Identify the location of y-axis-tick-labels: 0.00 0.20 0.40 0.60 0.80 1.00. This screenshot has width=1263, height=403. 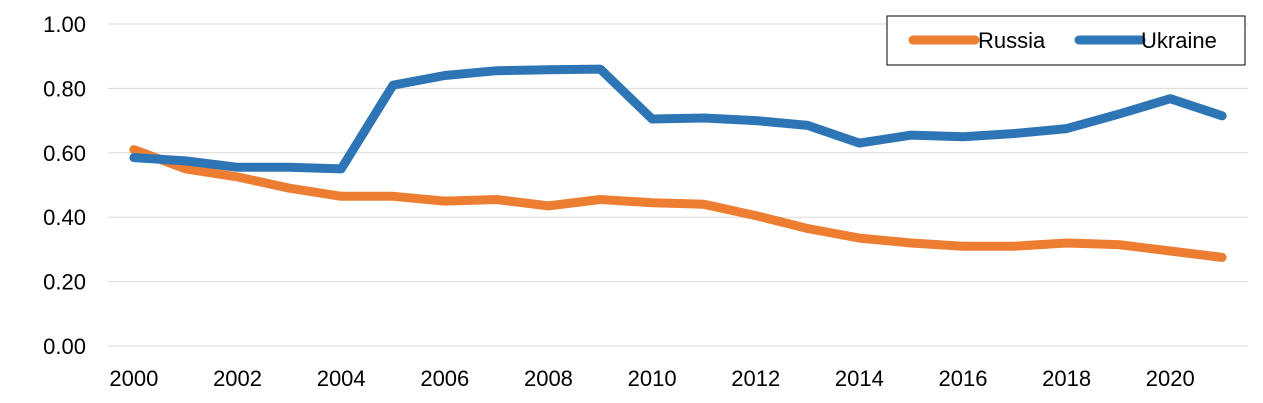
(64, 185).